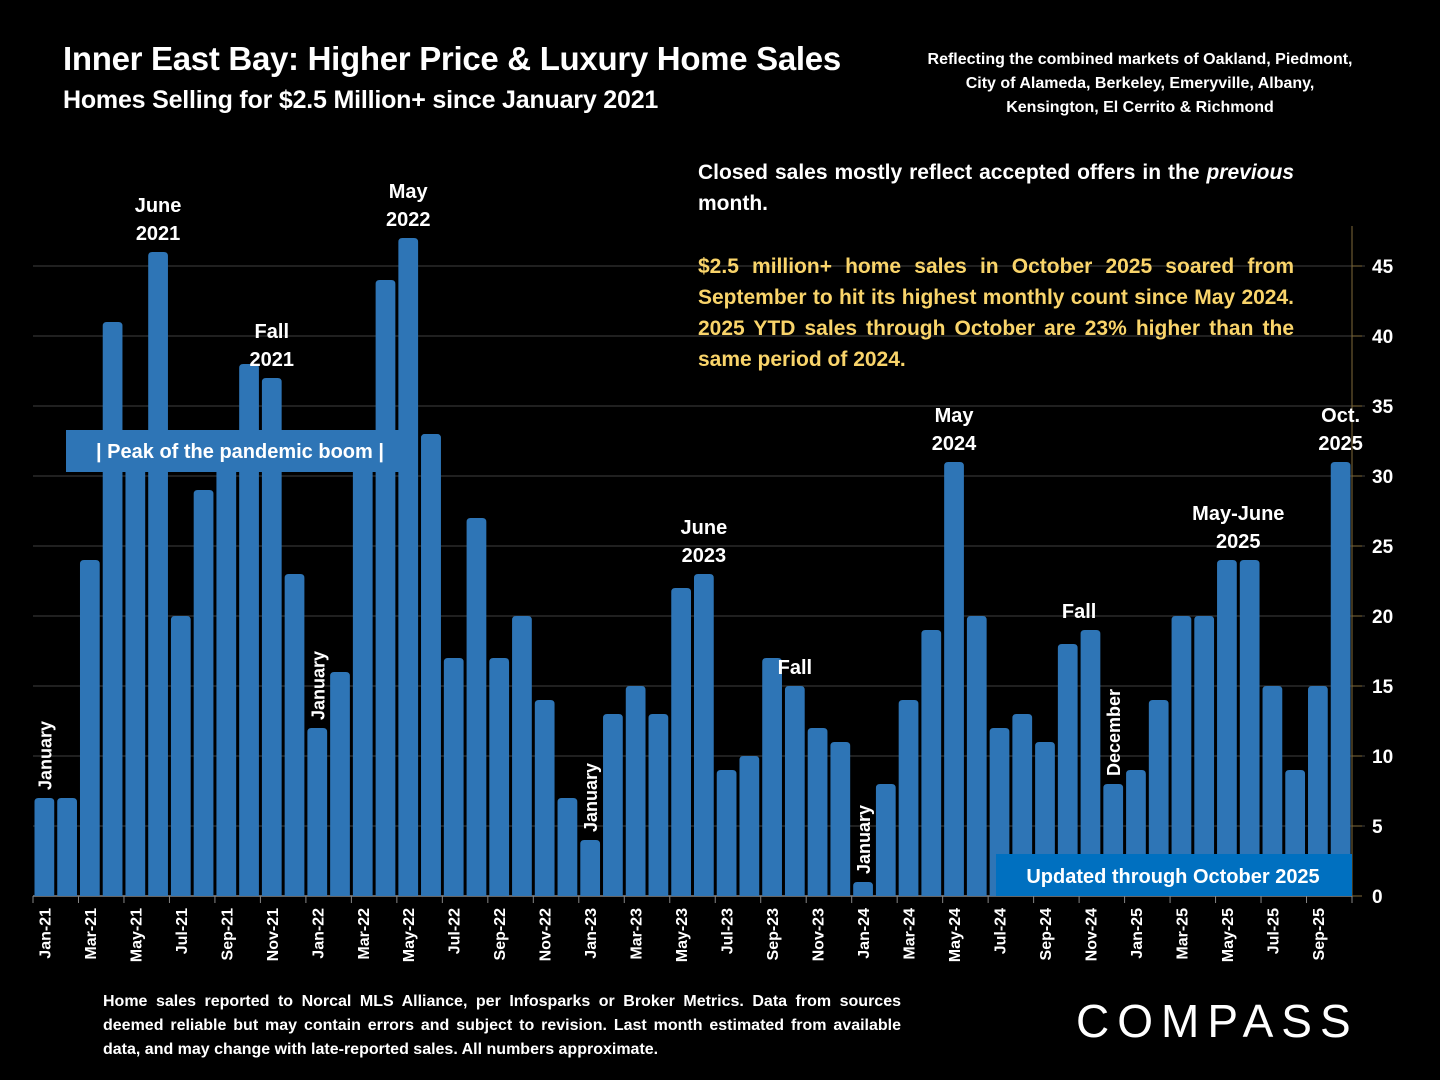  Describe the element at coordinates (682, 935) in the screenshot. I see `x-tick-label: May-23` at that location.